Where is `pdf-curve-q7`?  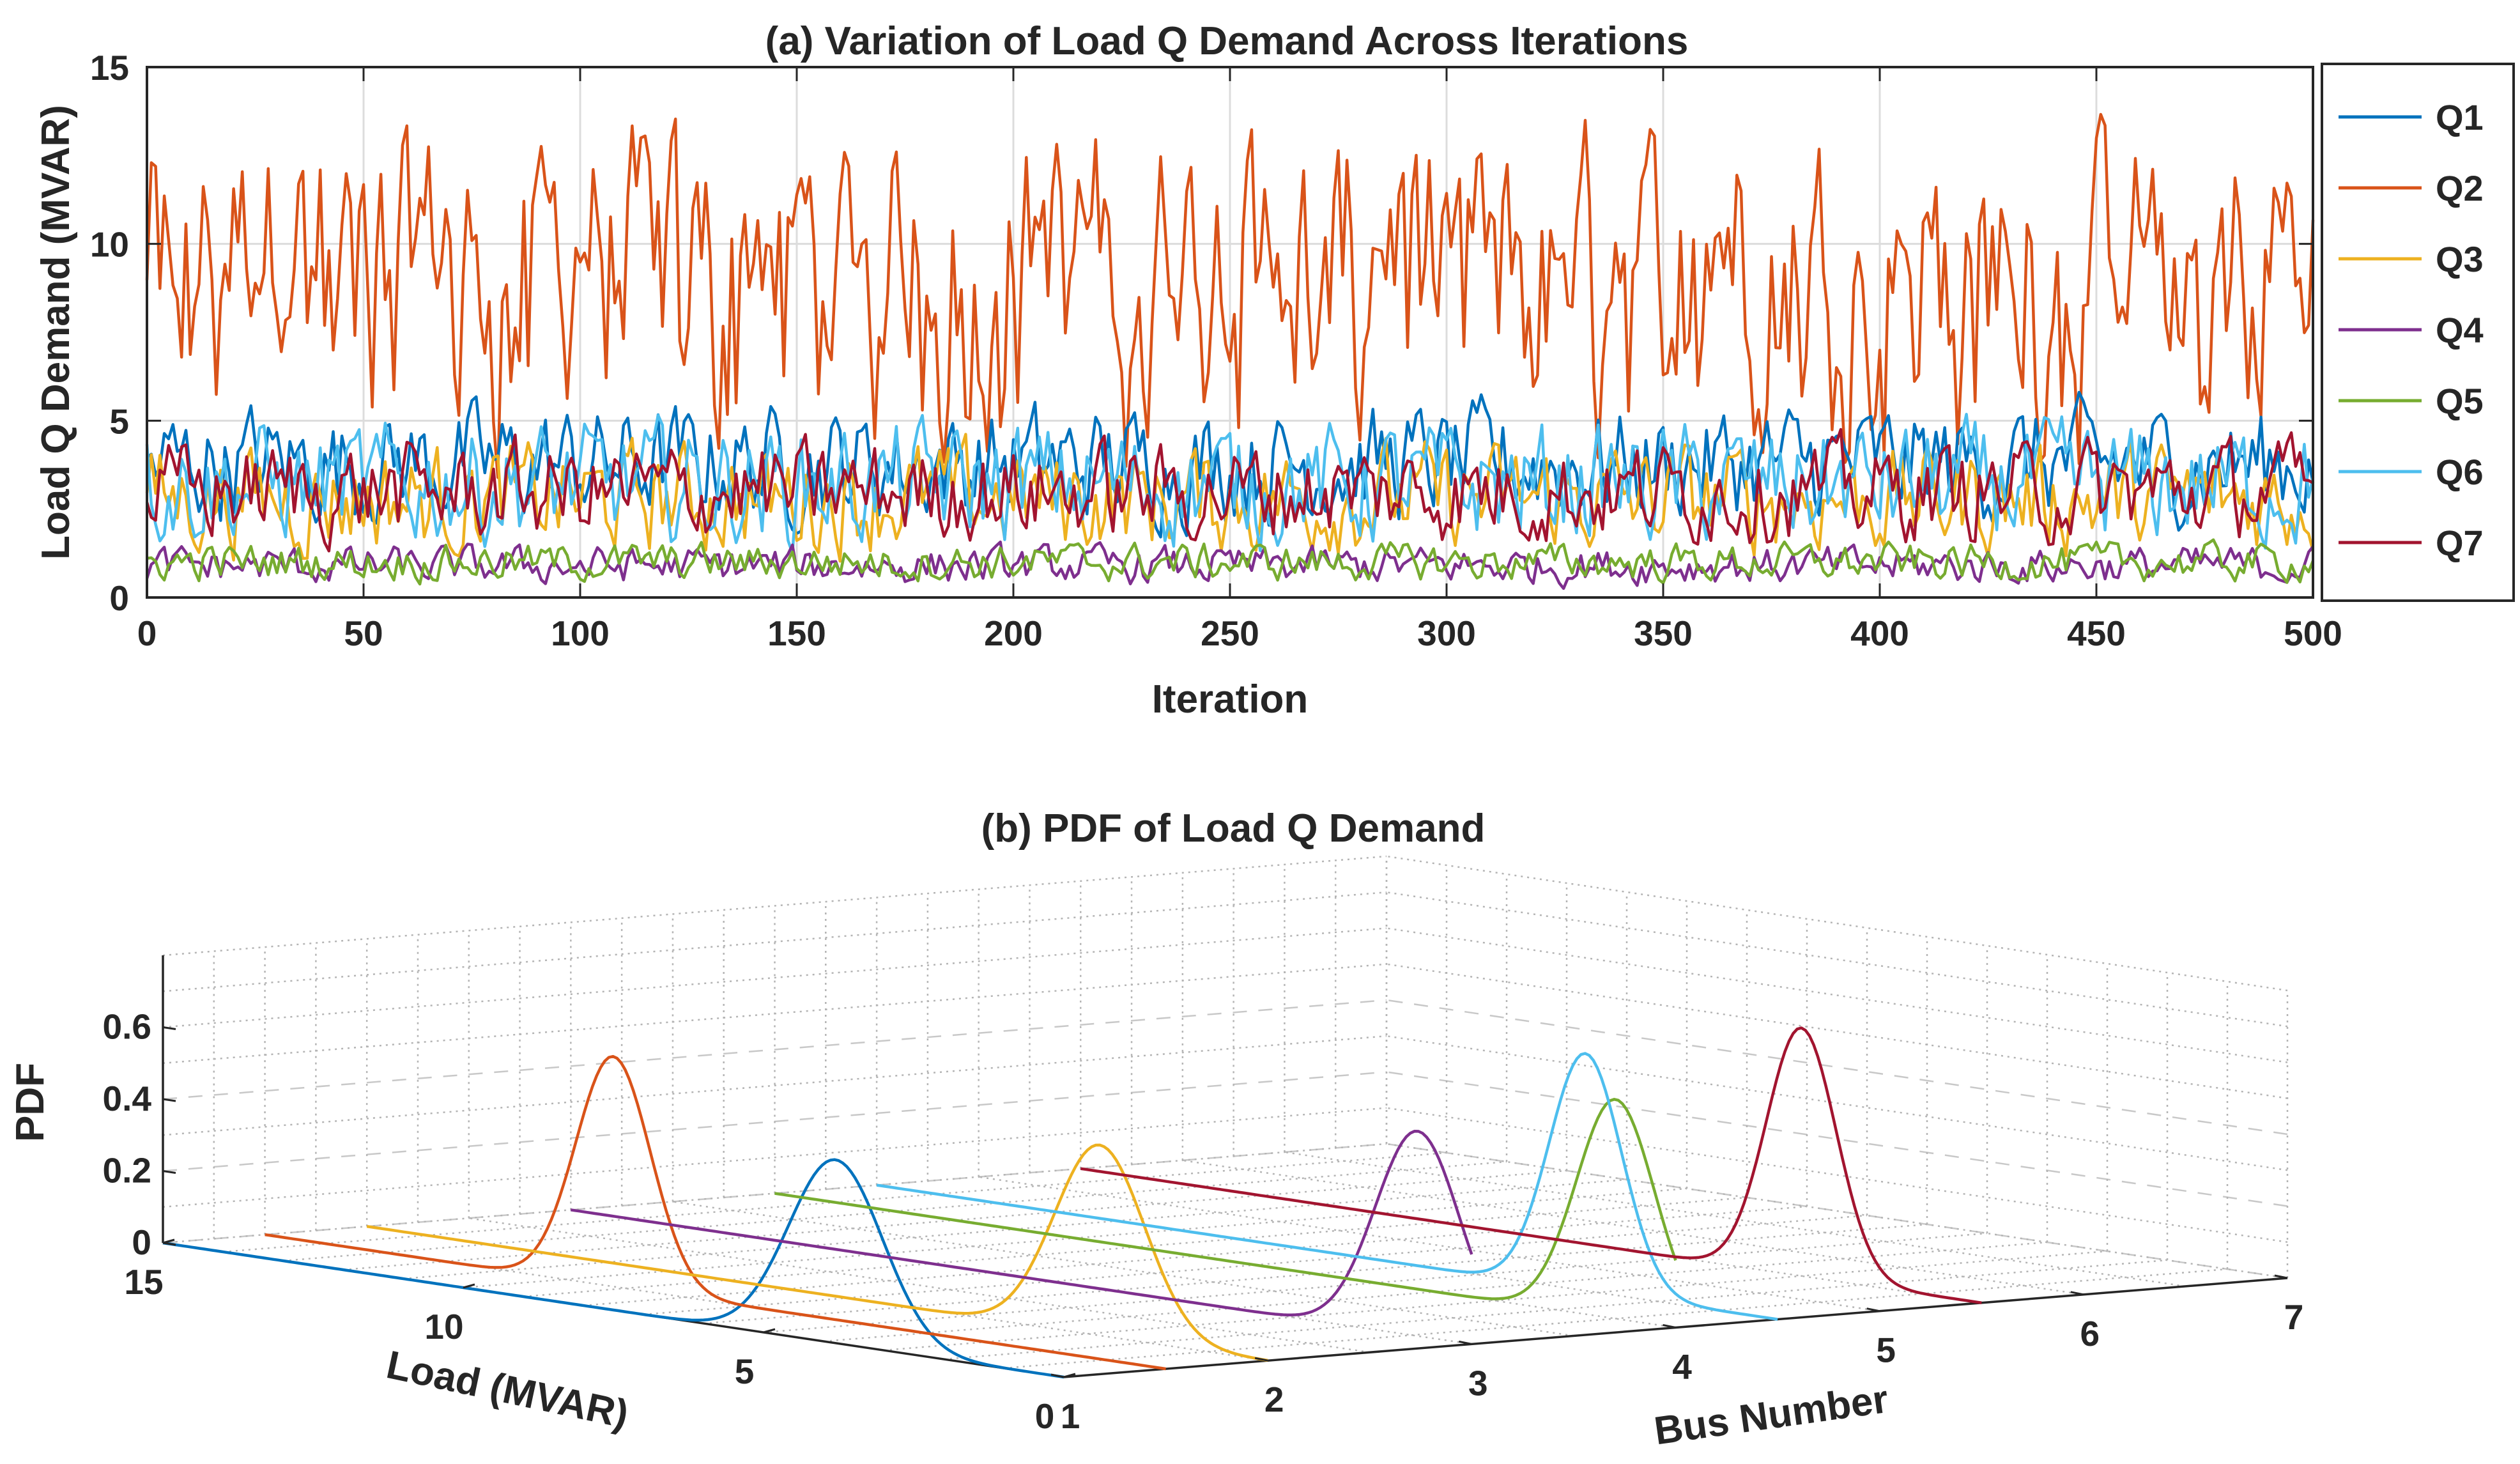
pdf-curve-q7 is located at coordinates (1531, 1165).